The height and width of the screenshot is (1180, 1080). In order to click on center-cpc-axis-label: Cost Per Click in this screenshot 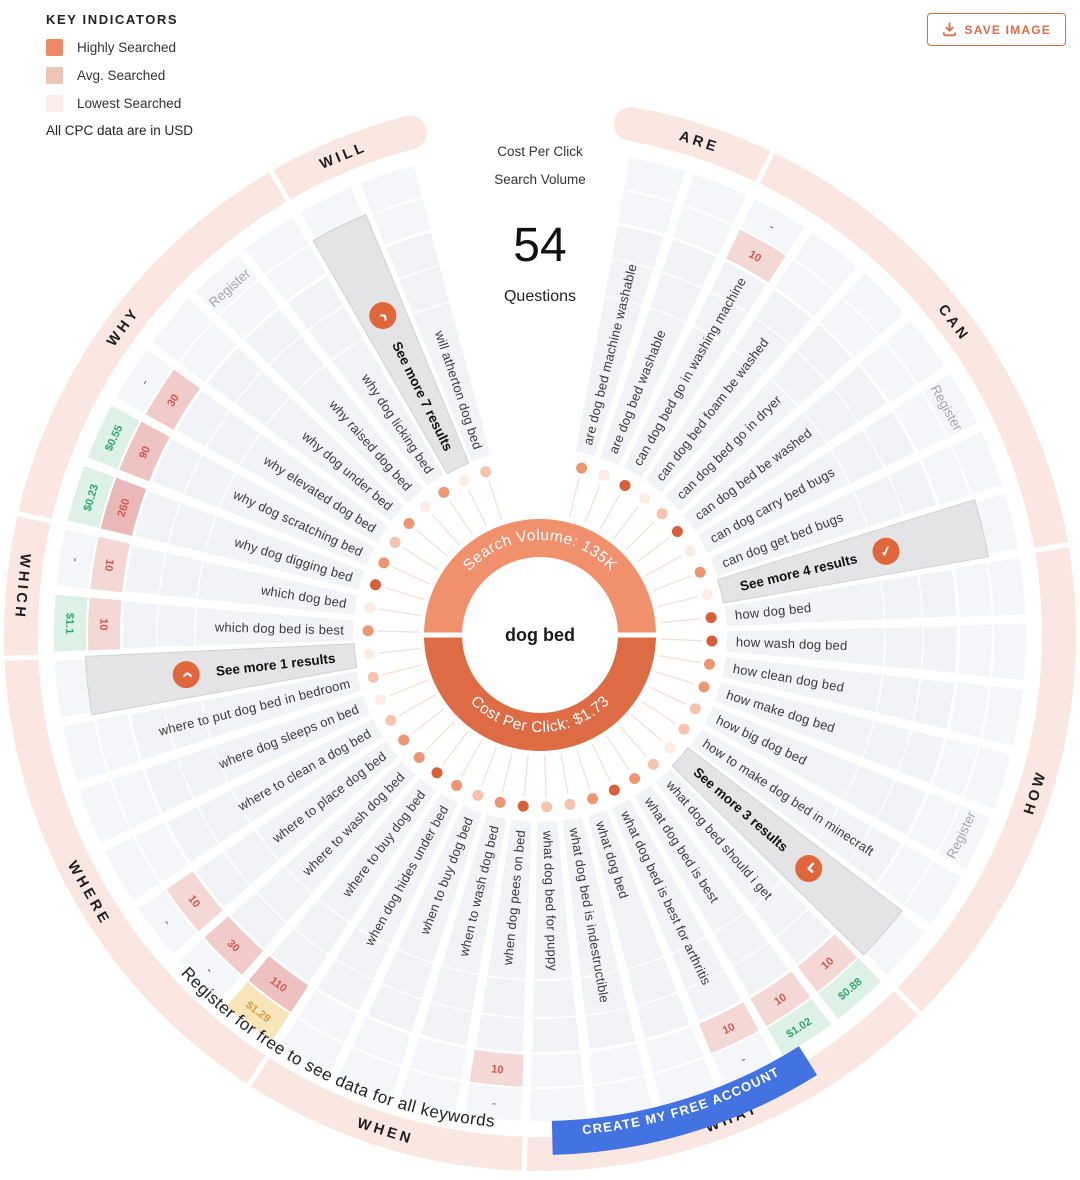, I will do `click(540, 151)`.